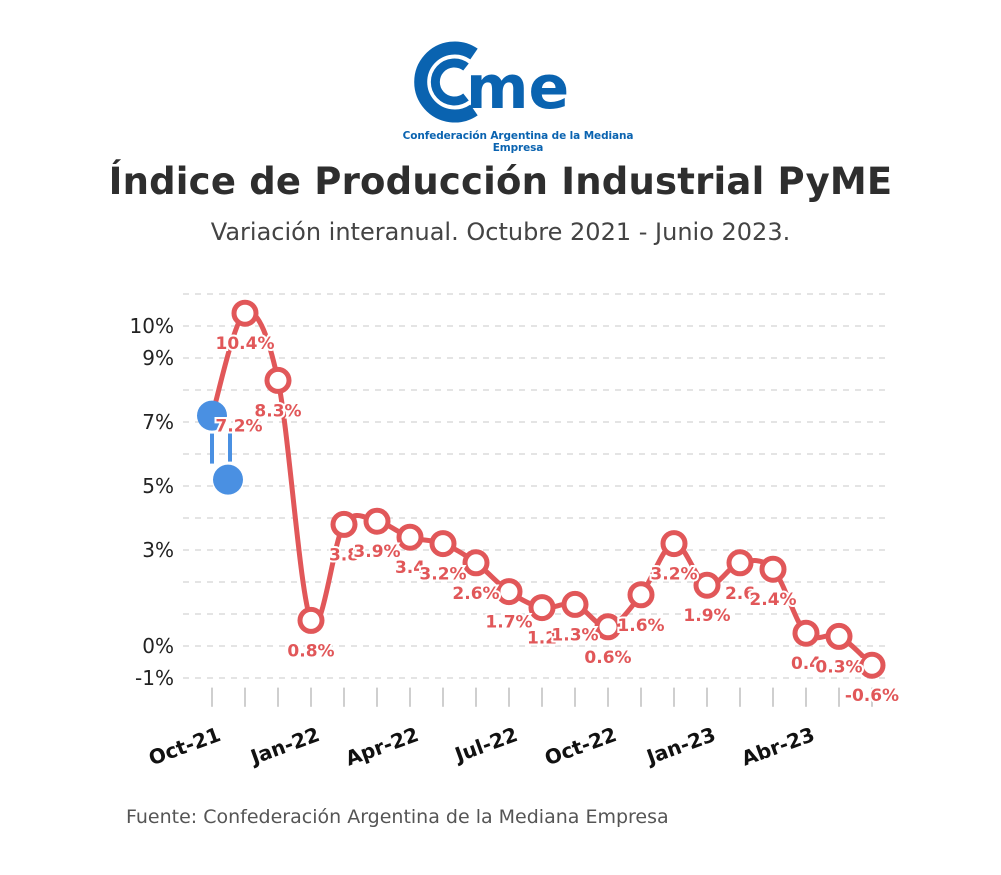 This screenshot has width=1001, height=875. What do you see at coordinates (245, 344) in the screenshot?
I see `data-label: 10.4%` at bounding box center [245, 344].